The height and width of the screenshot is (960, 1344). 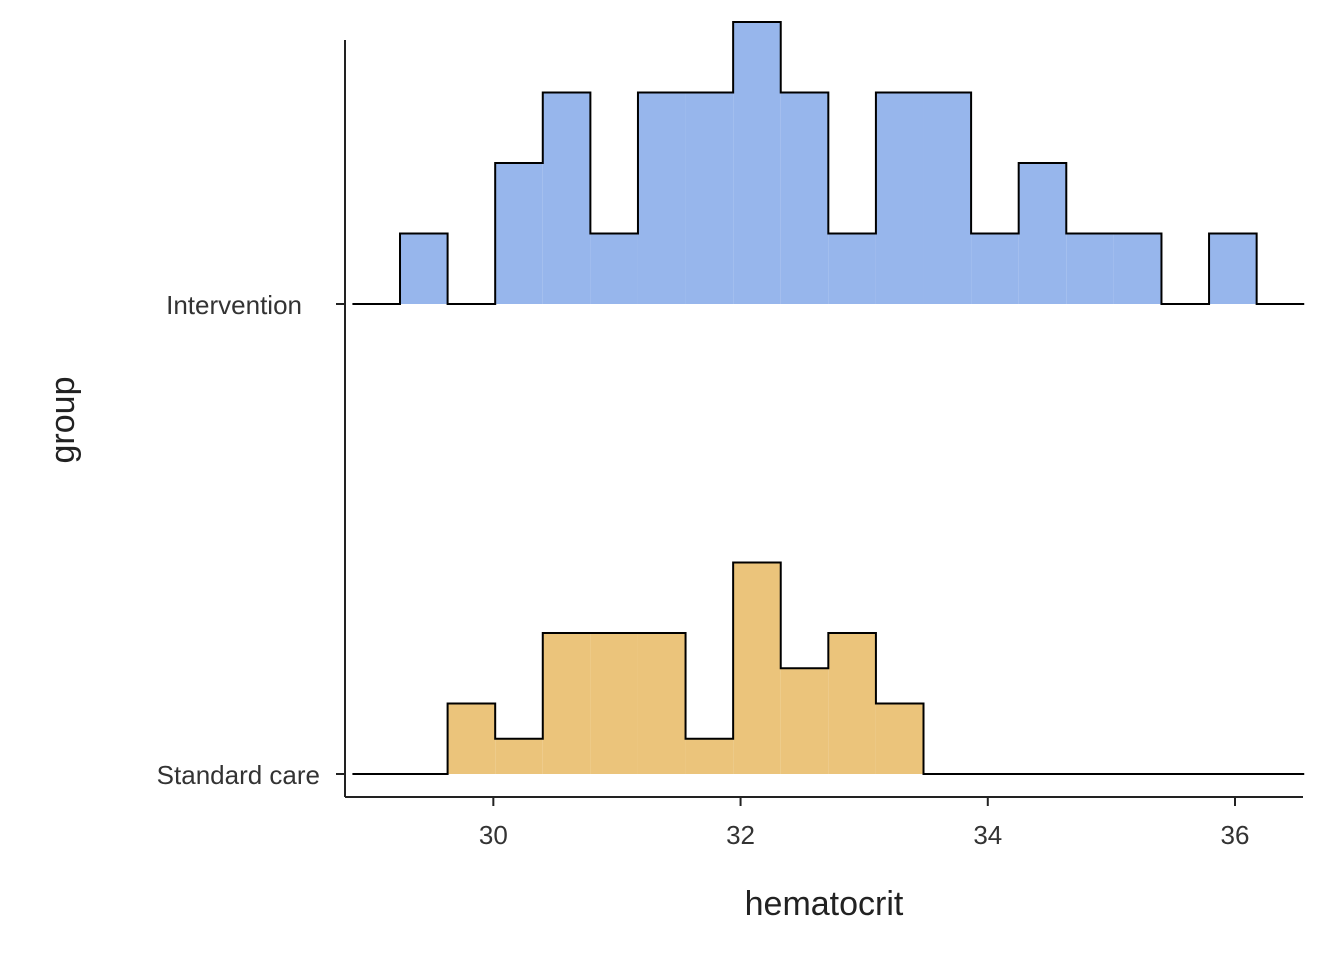 I want to click on x-tick-label-32: 32, so click(x=740, y=835).